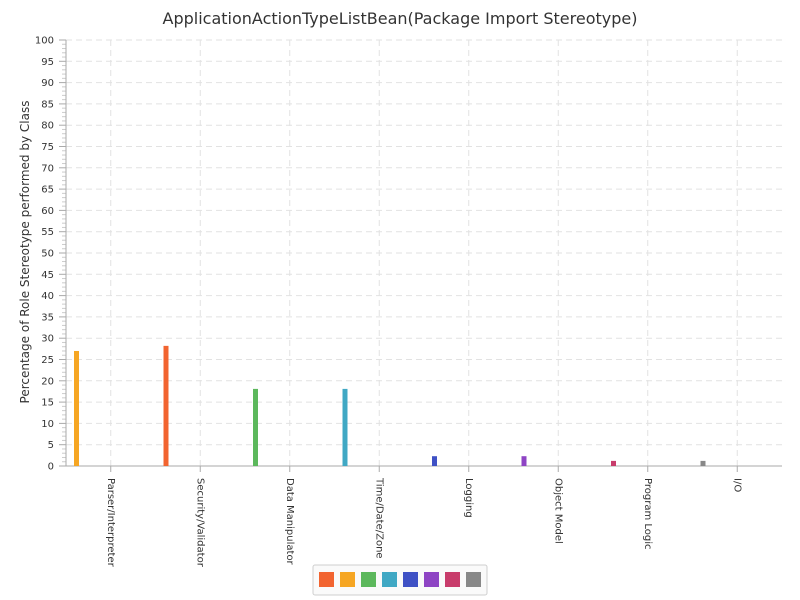 The height and width of the screenshot is (600, 800). Describe the element at coordinates (47, 339) in the screenshot. I see `y-tick-label: 30` at that location.